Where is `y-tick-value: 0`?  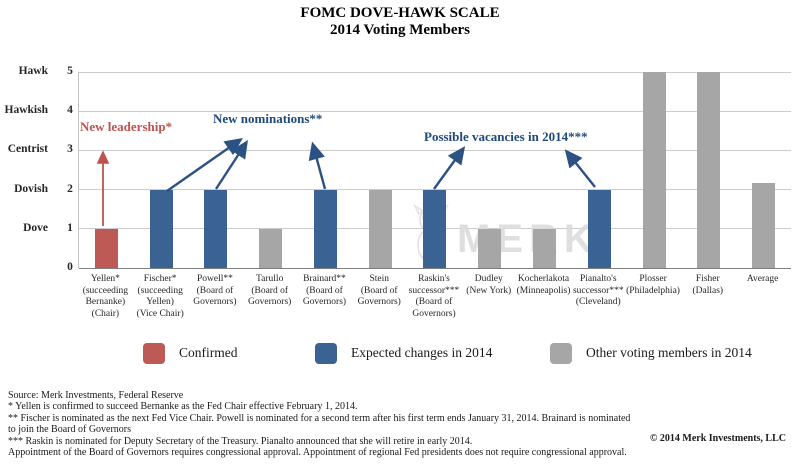
y-tick-value: 0 is located at coordinates (70, 267).